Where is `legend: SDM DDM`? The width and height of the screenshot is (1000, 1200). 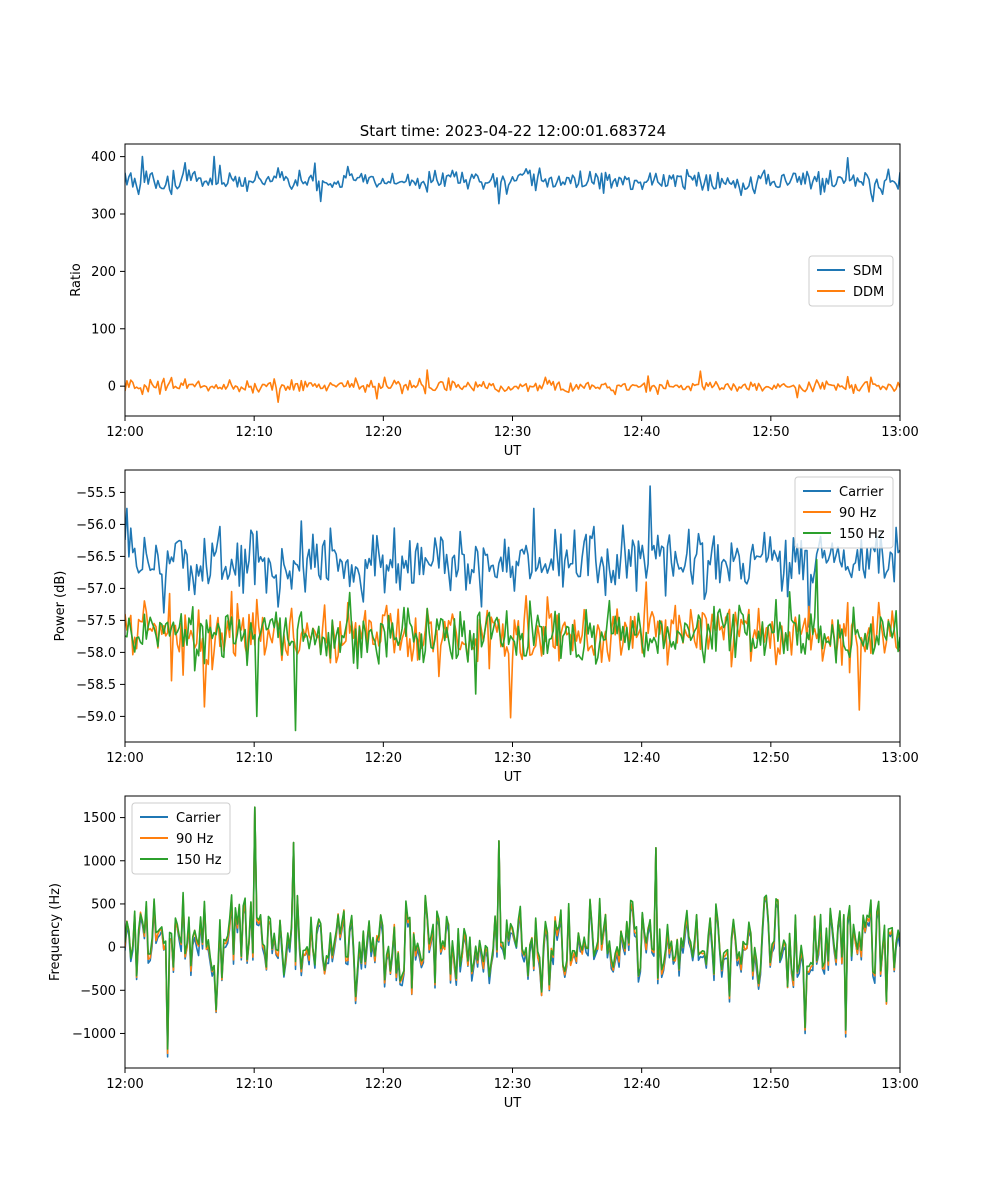 legend: SDM DDM is located at coordinates (851, 281).